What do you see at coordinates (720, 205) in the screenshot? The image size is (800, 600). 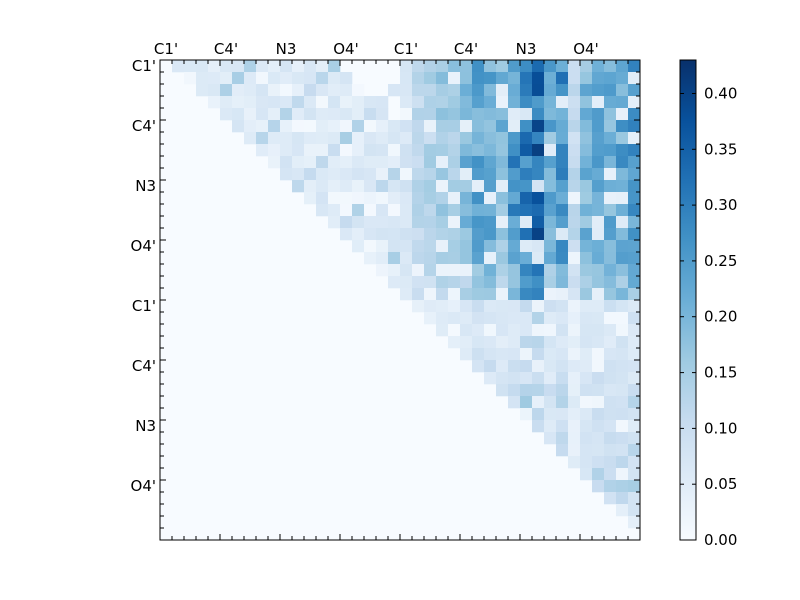 I see `colorbar-tick-label: 0.30` at bounding box center [720, 205].